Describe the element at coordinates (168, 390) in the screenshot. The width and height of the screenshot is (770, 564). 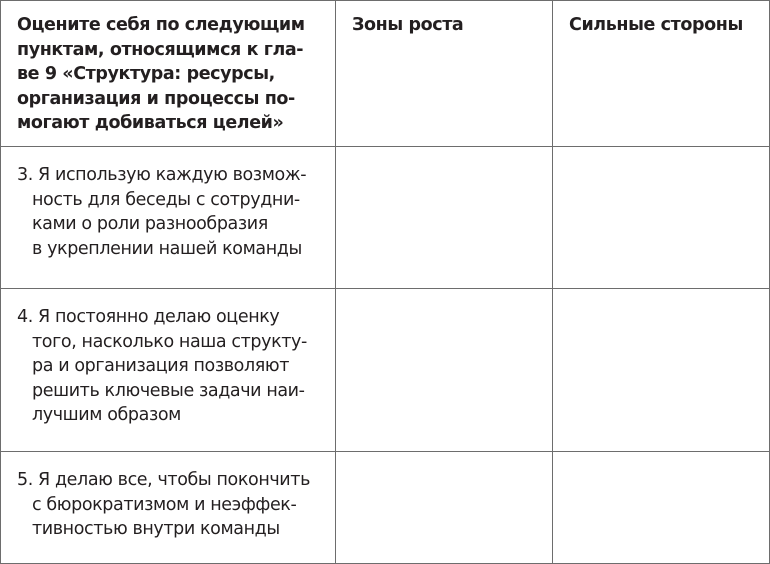
I see `statement-line: решить ключевые задачи наи-` at that location.